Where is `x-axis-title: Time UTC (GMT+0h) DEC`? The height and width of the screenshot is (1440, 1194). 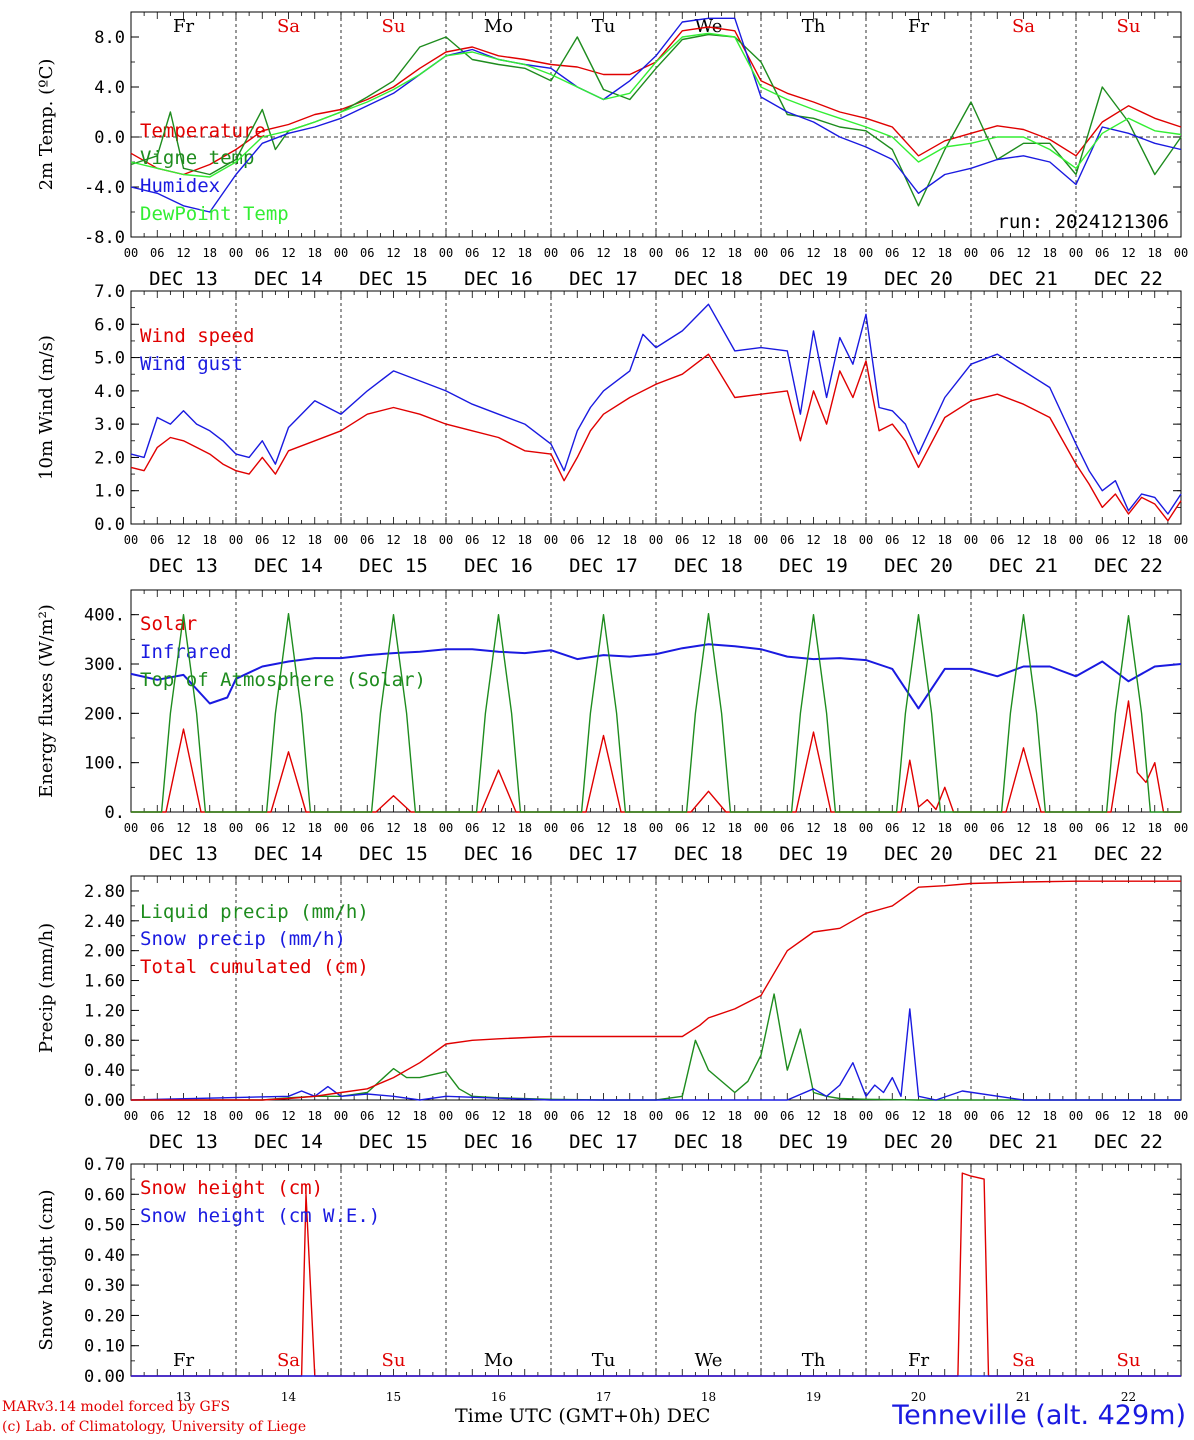
x-axis-title: Time UTC (GMT+0h) DEC is located at coordinates (583, 1416).